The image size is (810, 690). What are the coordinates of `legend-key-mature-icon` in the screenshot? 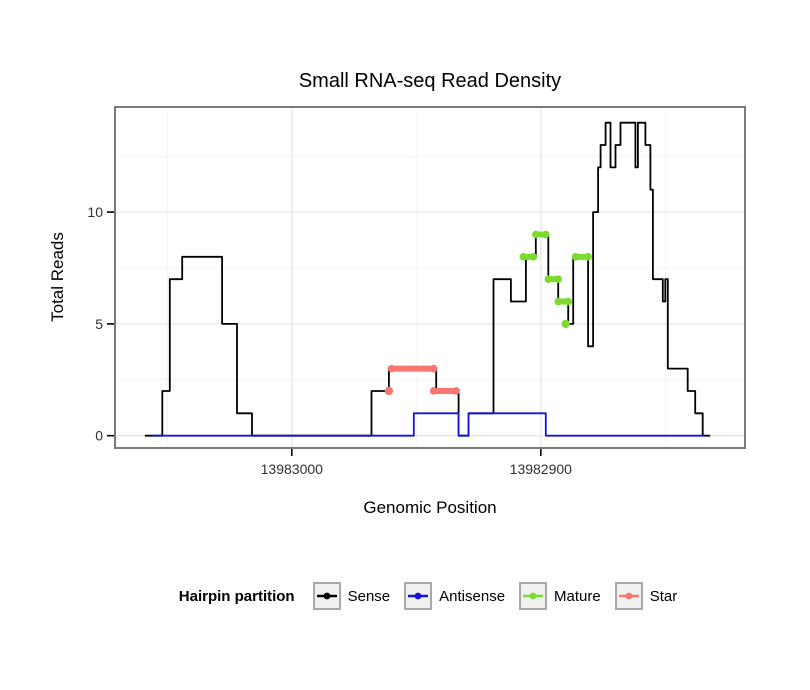 It's located at (533, 596).